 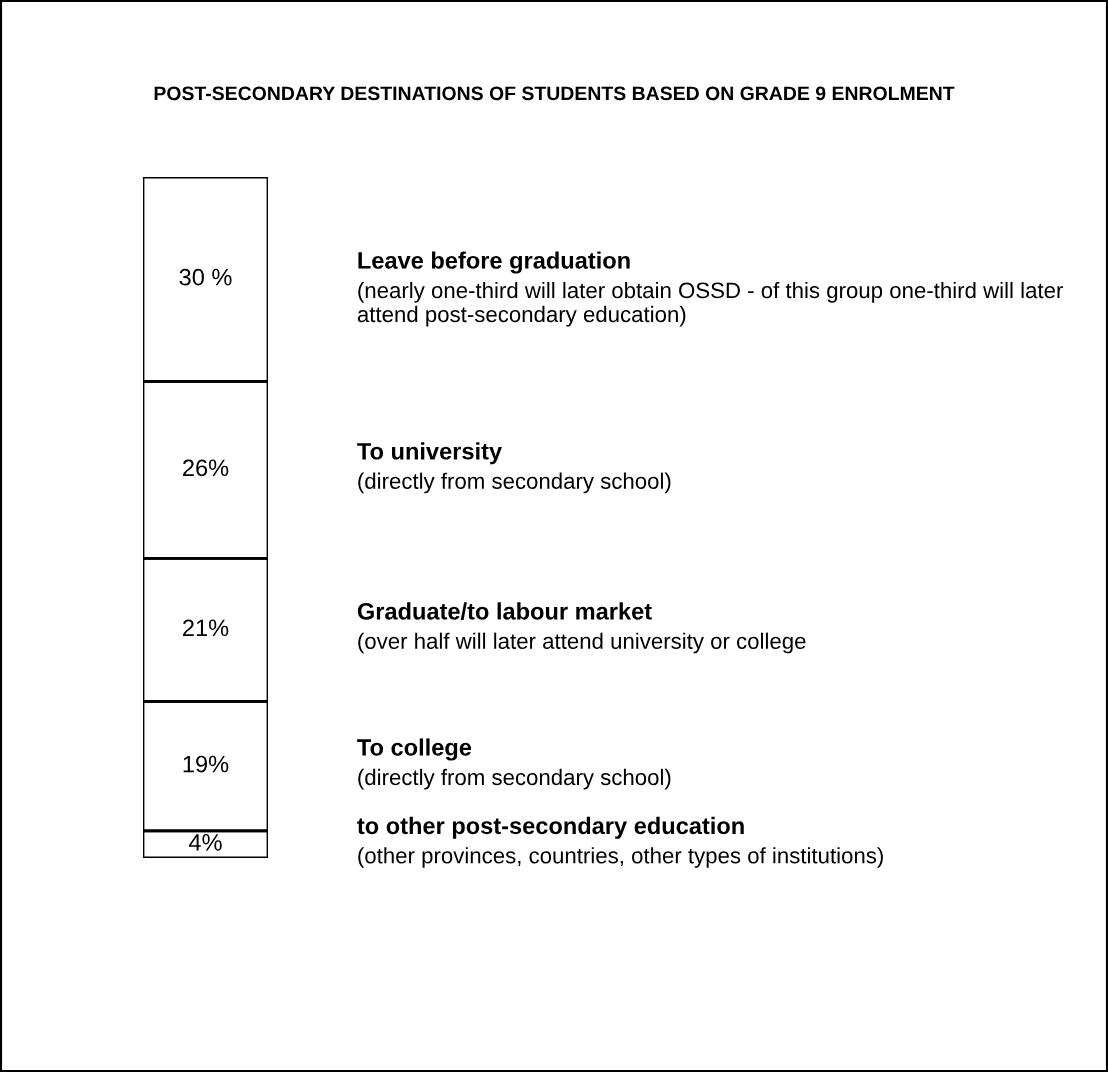 What do you see at coordinates (206, 764) in the screenshot?
I see `data-label: 19%` at bounding box center [206, 764].